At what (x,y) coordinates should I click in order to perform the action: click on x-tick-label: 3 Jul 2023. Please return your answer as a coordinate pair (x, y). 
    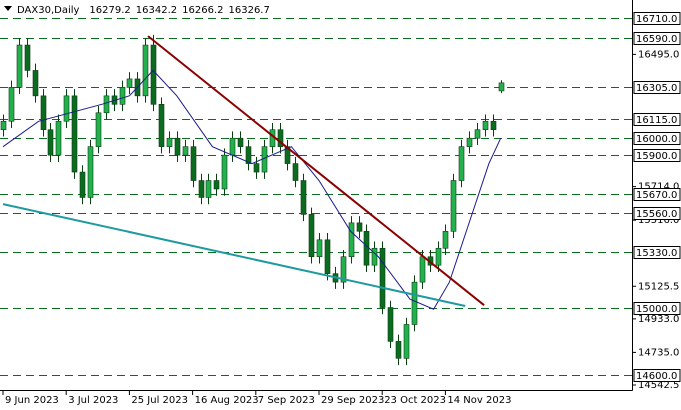
    Looking at the image, I should click on (93, 400).